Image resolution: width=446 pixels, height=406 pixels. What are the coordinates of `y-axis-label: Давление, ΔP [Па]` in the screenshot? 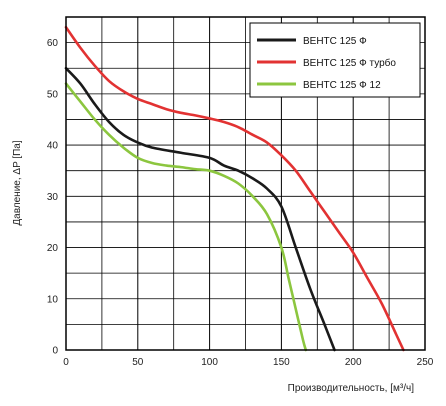 It's located at (17, 183).